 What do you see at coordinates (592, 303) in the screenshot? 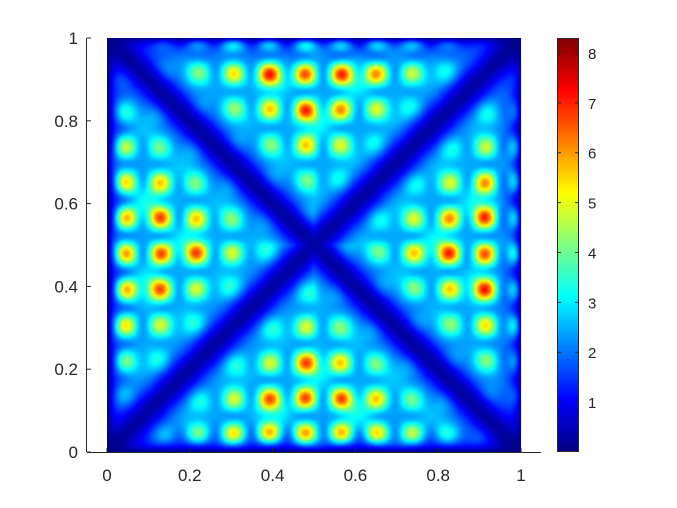
I see `colorbar-tick-label: 3` at bounding box center [592, 303].